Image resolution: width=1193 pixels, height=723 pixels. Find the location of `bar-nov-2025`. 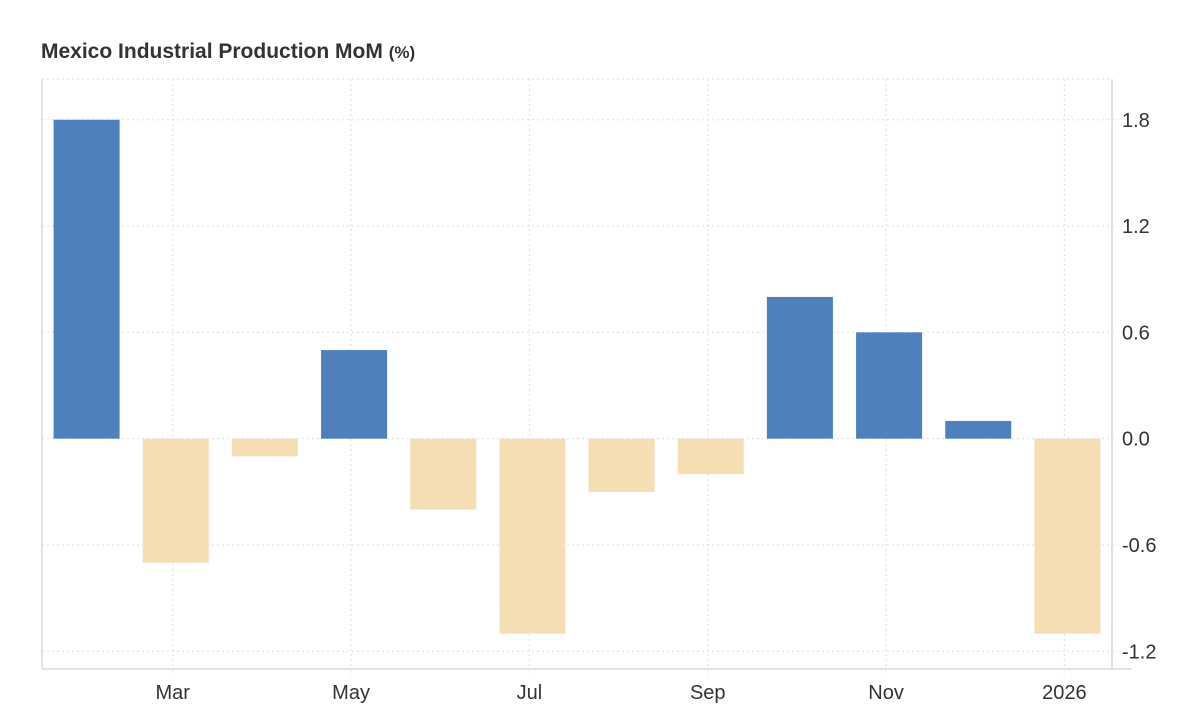

bar-nov-2025 is located at coordinates (889, 385).